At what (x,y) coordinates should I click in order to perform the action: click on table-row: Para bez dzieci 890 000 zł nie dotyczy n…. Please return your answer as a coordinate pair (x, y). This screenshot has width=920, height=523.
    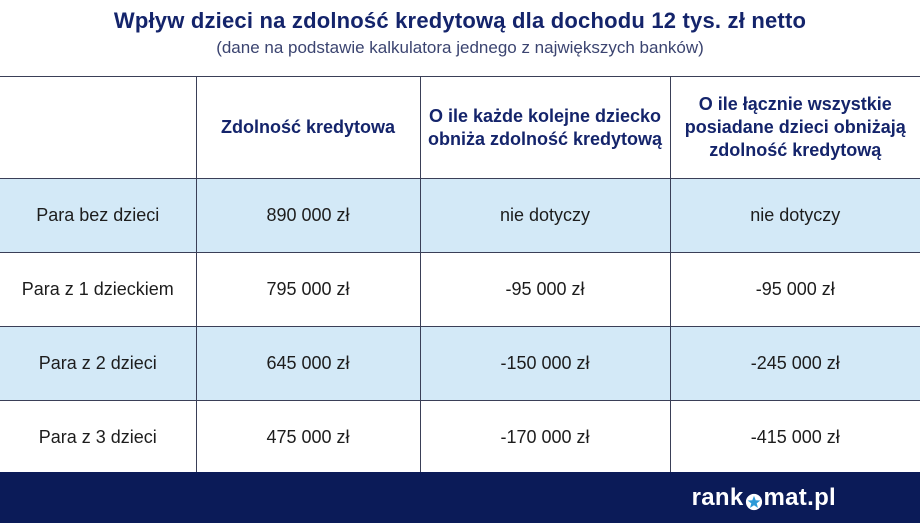
    Looking at the image, I should click on (460, 215).